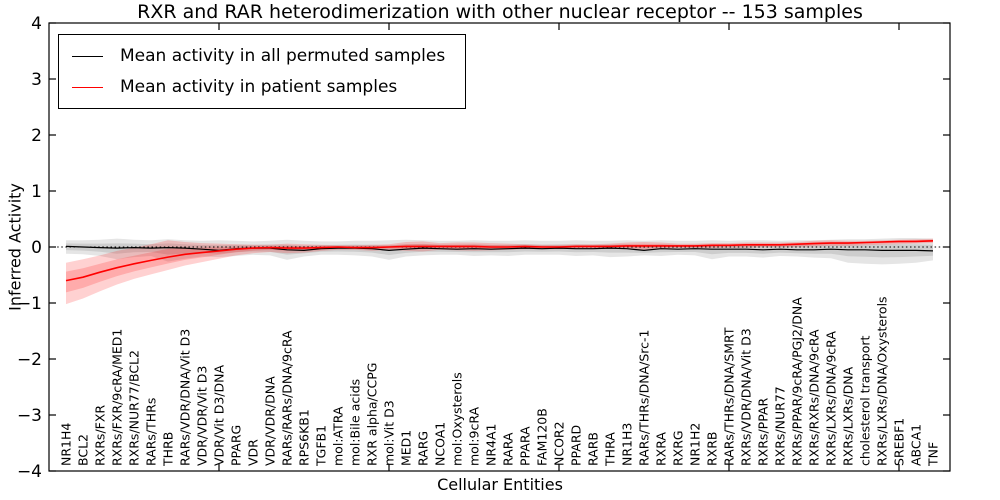 Image resolution: width=1000 pixels, height=500 pixels. I want to click on x-tick-label: mol:9cRA, so click(473, 436).